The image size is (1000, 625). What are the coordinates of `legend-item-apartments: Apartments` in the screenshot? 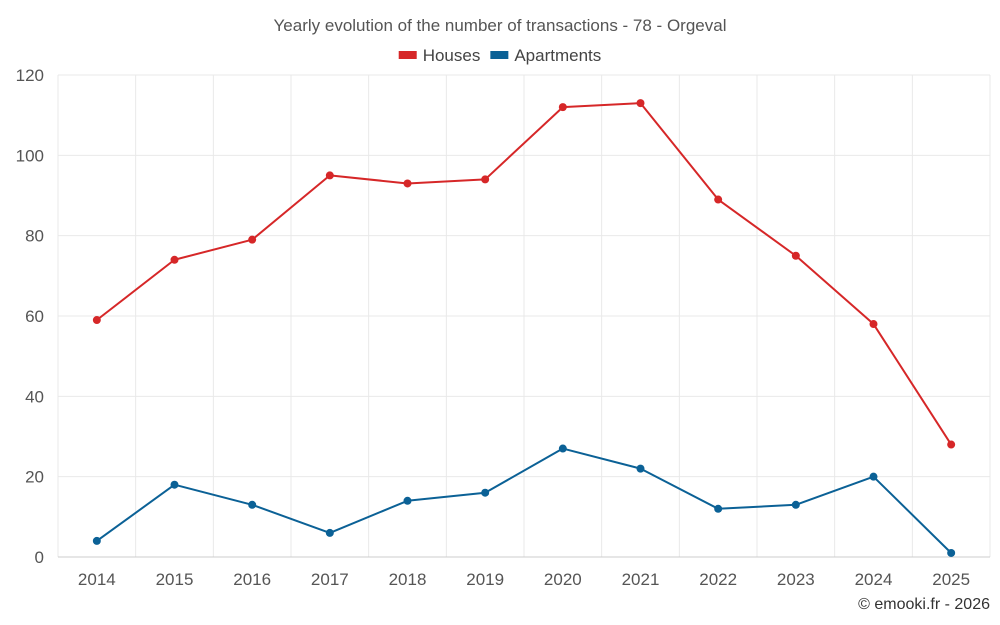 It's located at (545, 55).